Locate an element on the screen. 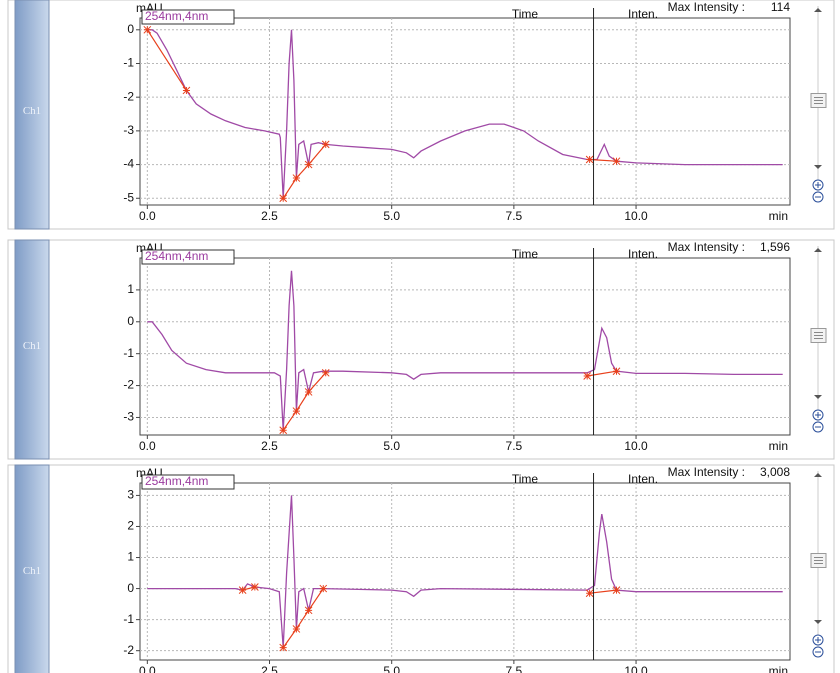 This screenshot has height=673, width=840. y-tick-label: 2 is located at coordinates (130, 526).